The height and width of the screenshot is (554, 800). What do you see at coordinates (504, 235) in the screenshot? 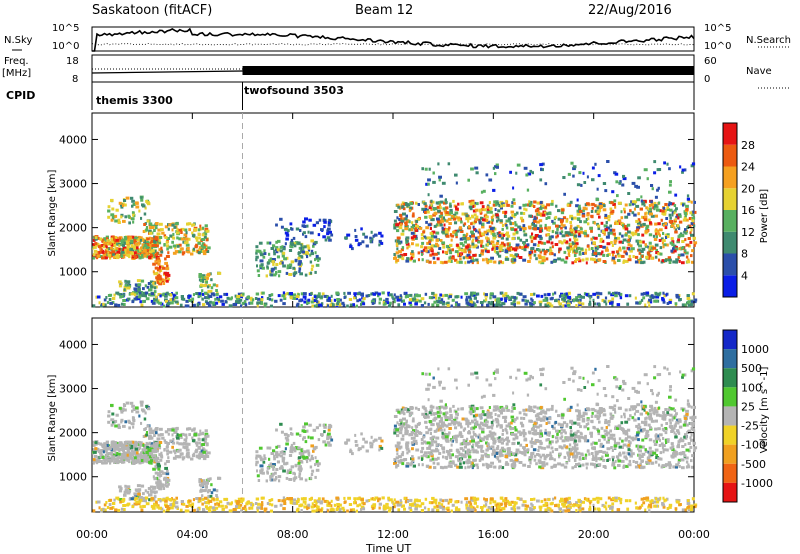
I see `power-cell-2054` at bounding box center [504, 235].